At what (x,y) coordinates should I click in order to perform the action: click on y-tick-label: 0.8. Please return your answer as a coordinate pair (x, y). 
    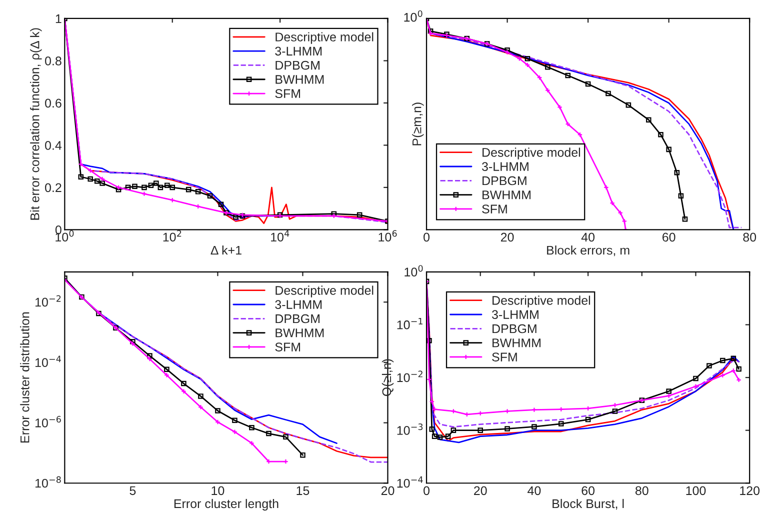
    Looking at the image, I should click on (53, 61).